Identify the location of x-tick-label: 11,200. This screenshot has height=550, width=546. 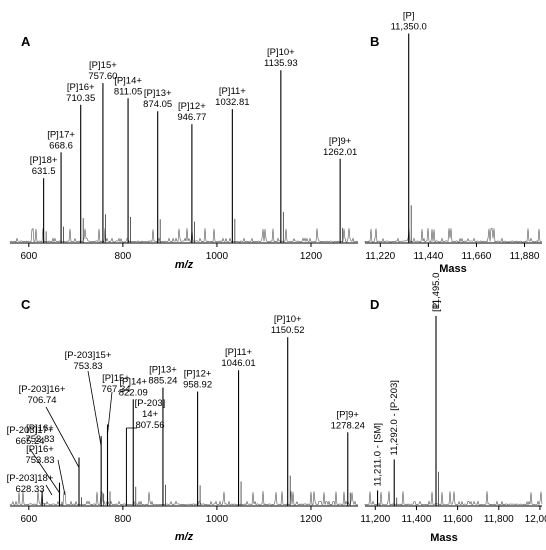
(375, 519).